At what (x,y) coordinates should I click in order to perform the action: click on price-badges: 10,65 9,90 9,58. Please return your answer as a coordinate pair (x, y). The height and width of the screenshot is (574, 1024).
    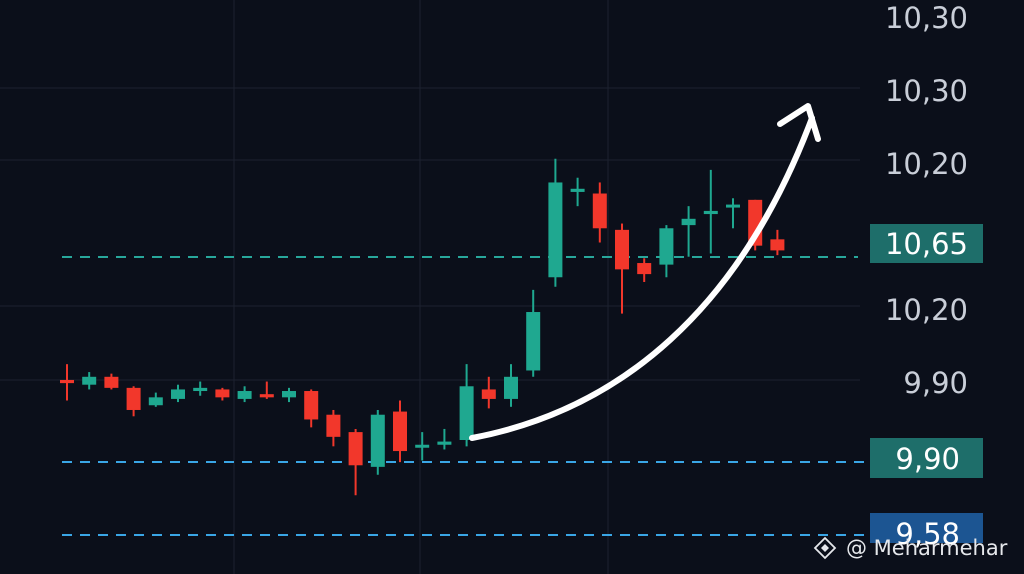
    Looking at the image, I should click on (926, 387).